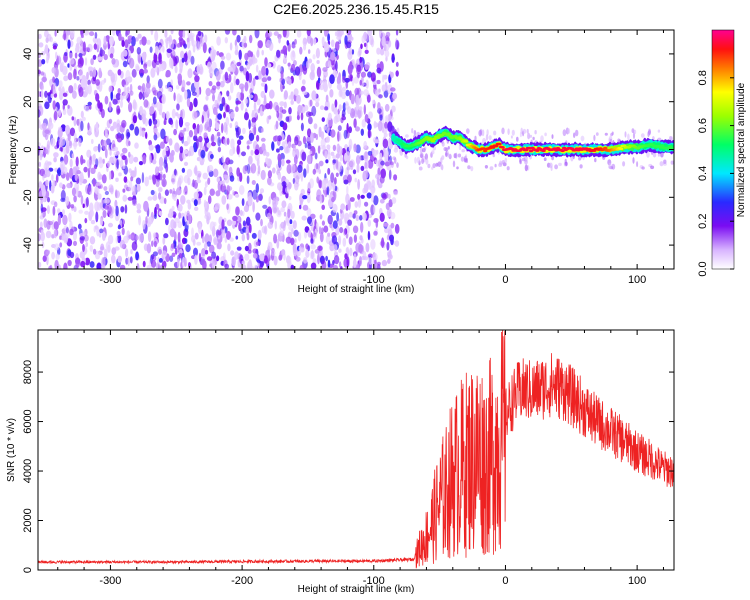 Image resolution: width=750 pixels, height=600 pixels. What do you see at coordinates (242, 581) in the screenshot?
I see `x-tick-label: -200` at bounding box center [242, 581].